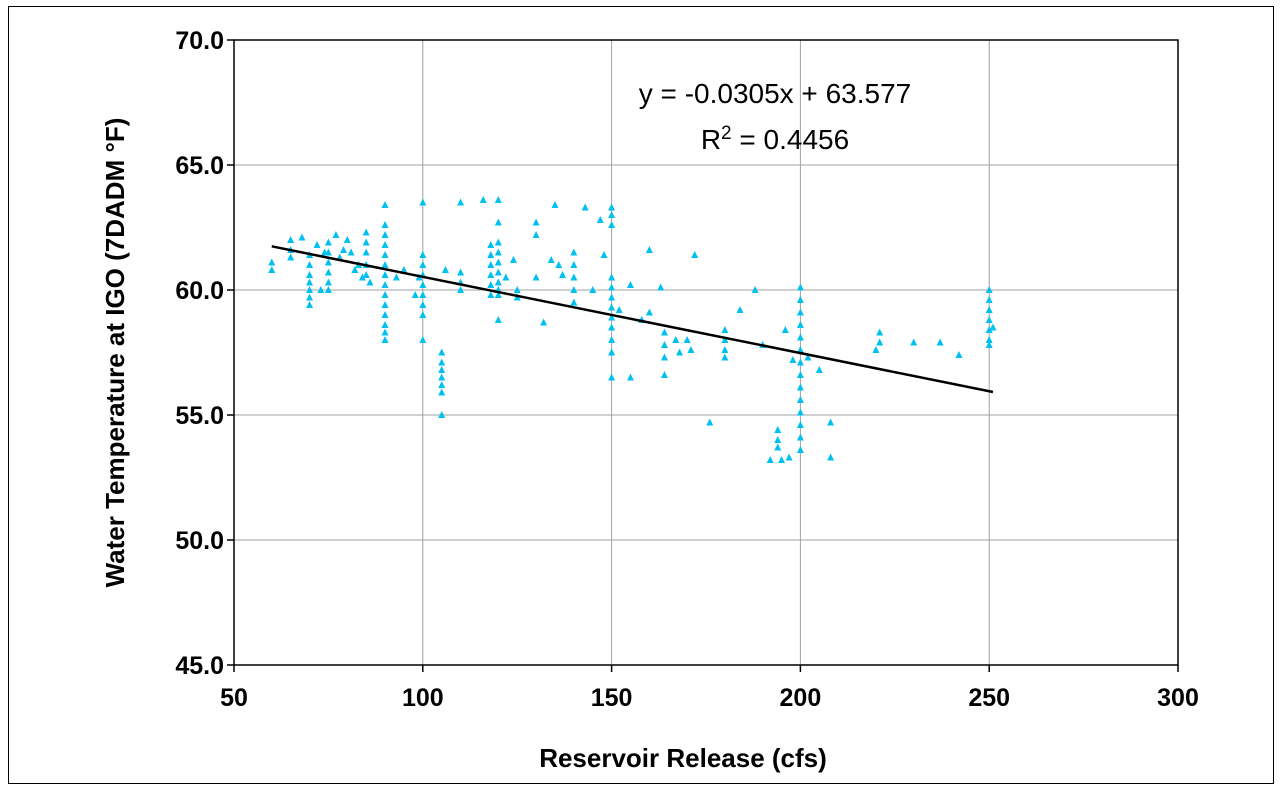  Describe the element at coordinates (775, 93) in the screenshot. I see `trendline-equation: y = -0.0305x + 63.577` at that location.